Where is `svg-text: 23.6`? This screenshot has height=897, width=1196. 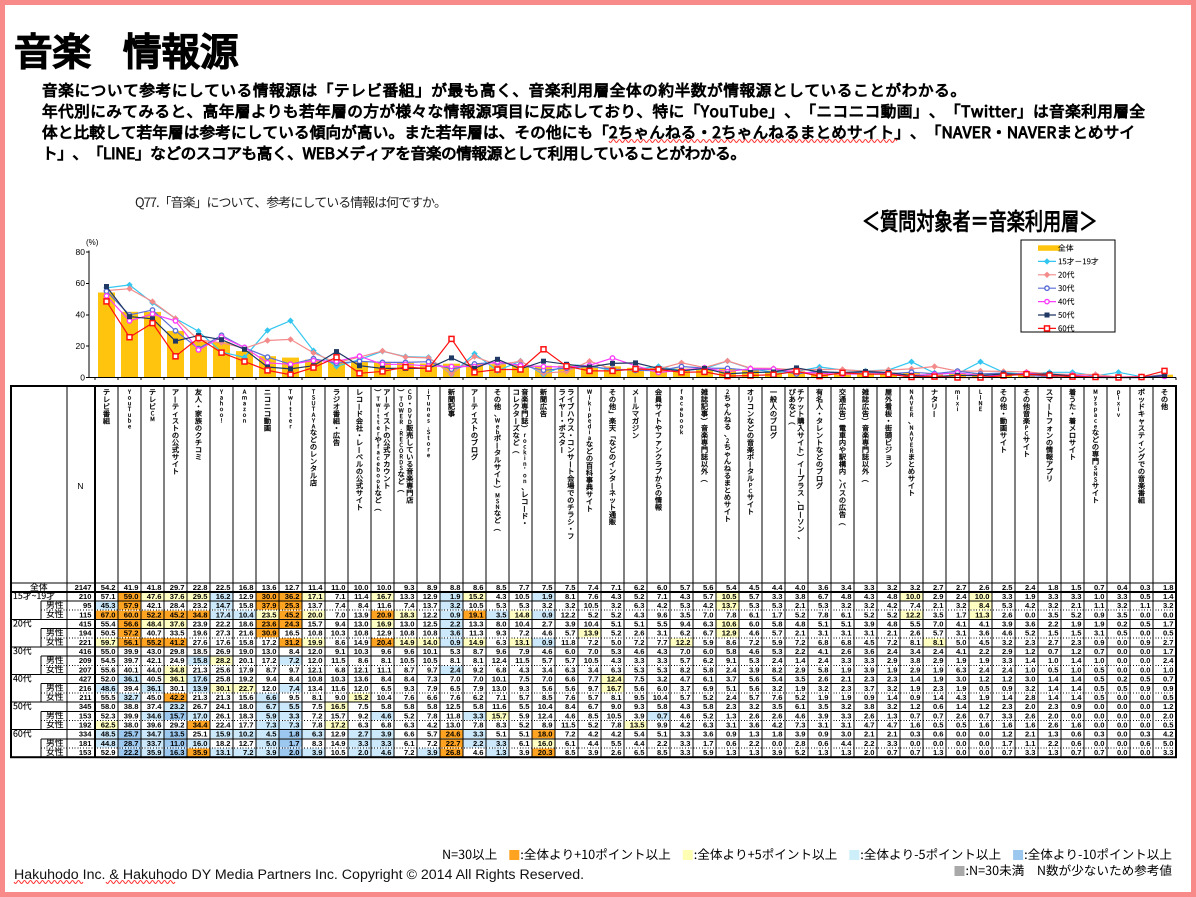 svg-text: 23.6 is located at coordinates (269, 624).